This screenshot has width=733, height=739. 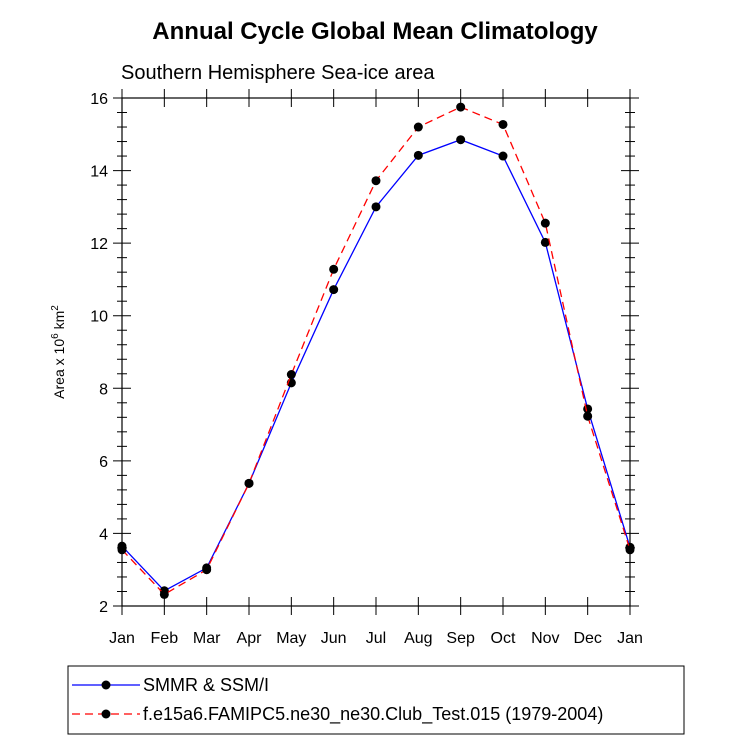 What do you see at coordinates (103, 534) in the screenshot?
I see `y-tick-label: 4` at bounding box center [103, 534].